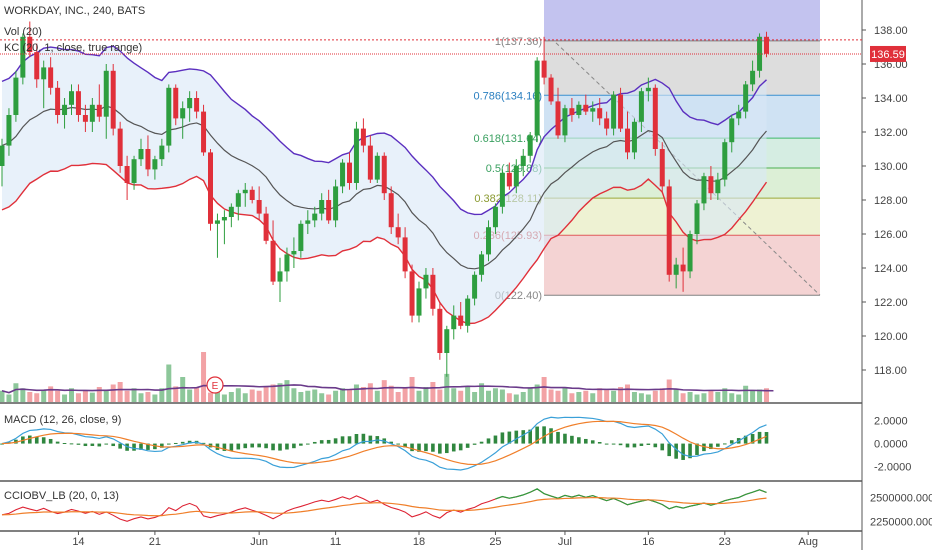 The height and width of the screenshot is (550, 932). Describe the element at coordinates (73, 48) in the screenshot. I see `kc-legend: KC (20, 1, close, true range)` at that location.